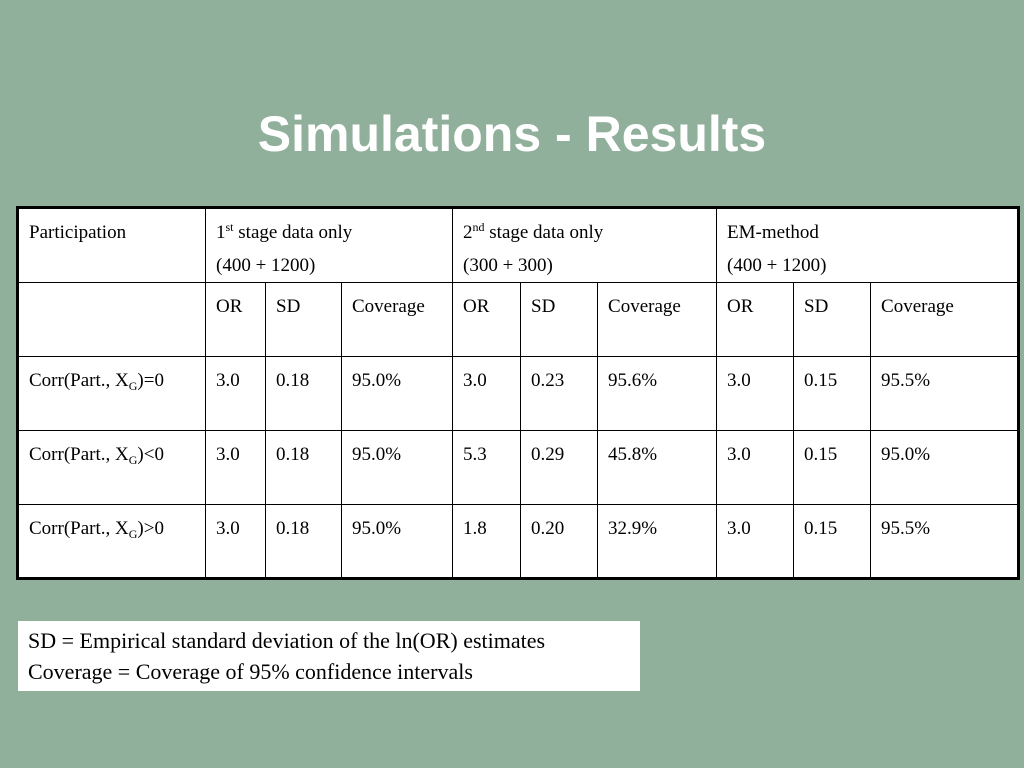  I want to click on table-cell: 0.20, so click(559, 541).